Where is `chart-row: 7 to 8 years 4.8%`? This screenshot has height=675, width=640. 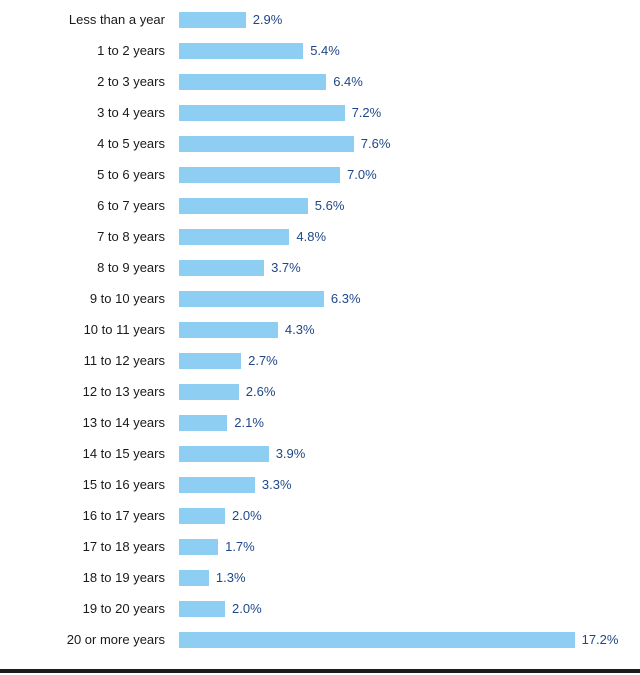 chart-row: 7 to 8 years 4.8% is located at coordinates (320, 236).